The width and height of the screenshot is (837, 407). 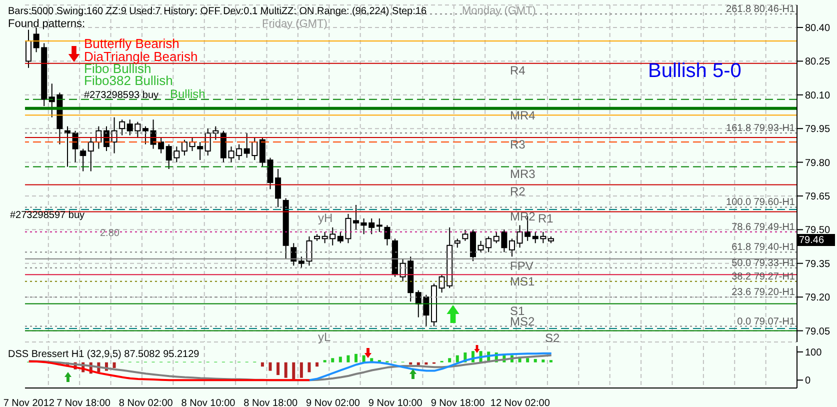 I want to click on ref-line-label: MR3, so click(x=523, y=173).